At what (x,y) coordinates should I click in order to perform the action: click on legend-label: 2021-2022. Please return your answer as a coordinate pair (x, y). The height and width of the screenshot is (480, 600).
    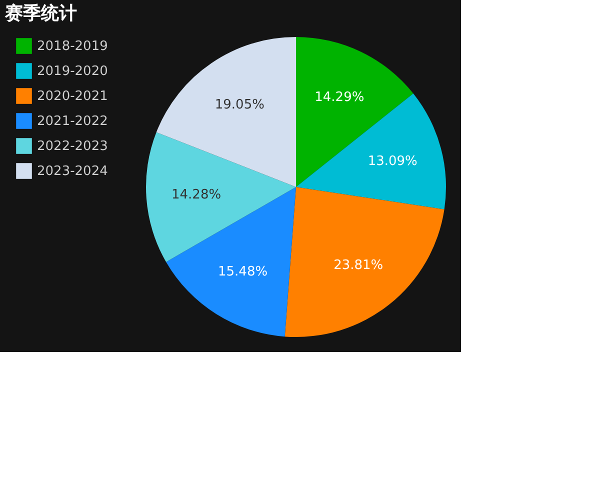
    Looking at the image, I should click on (72, 121).